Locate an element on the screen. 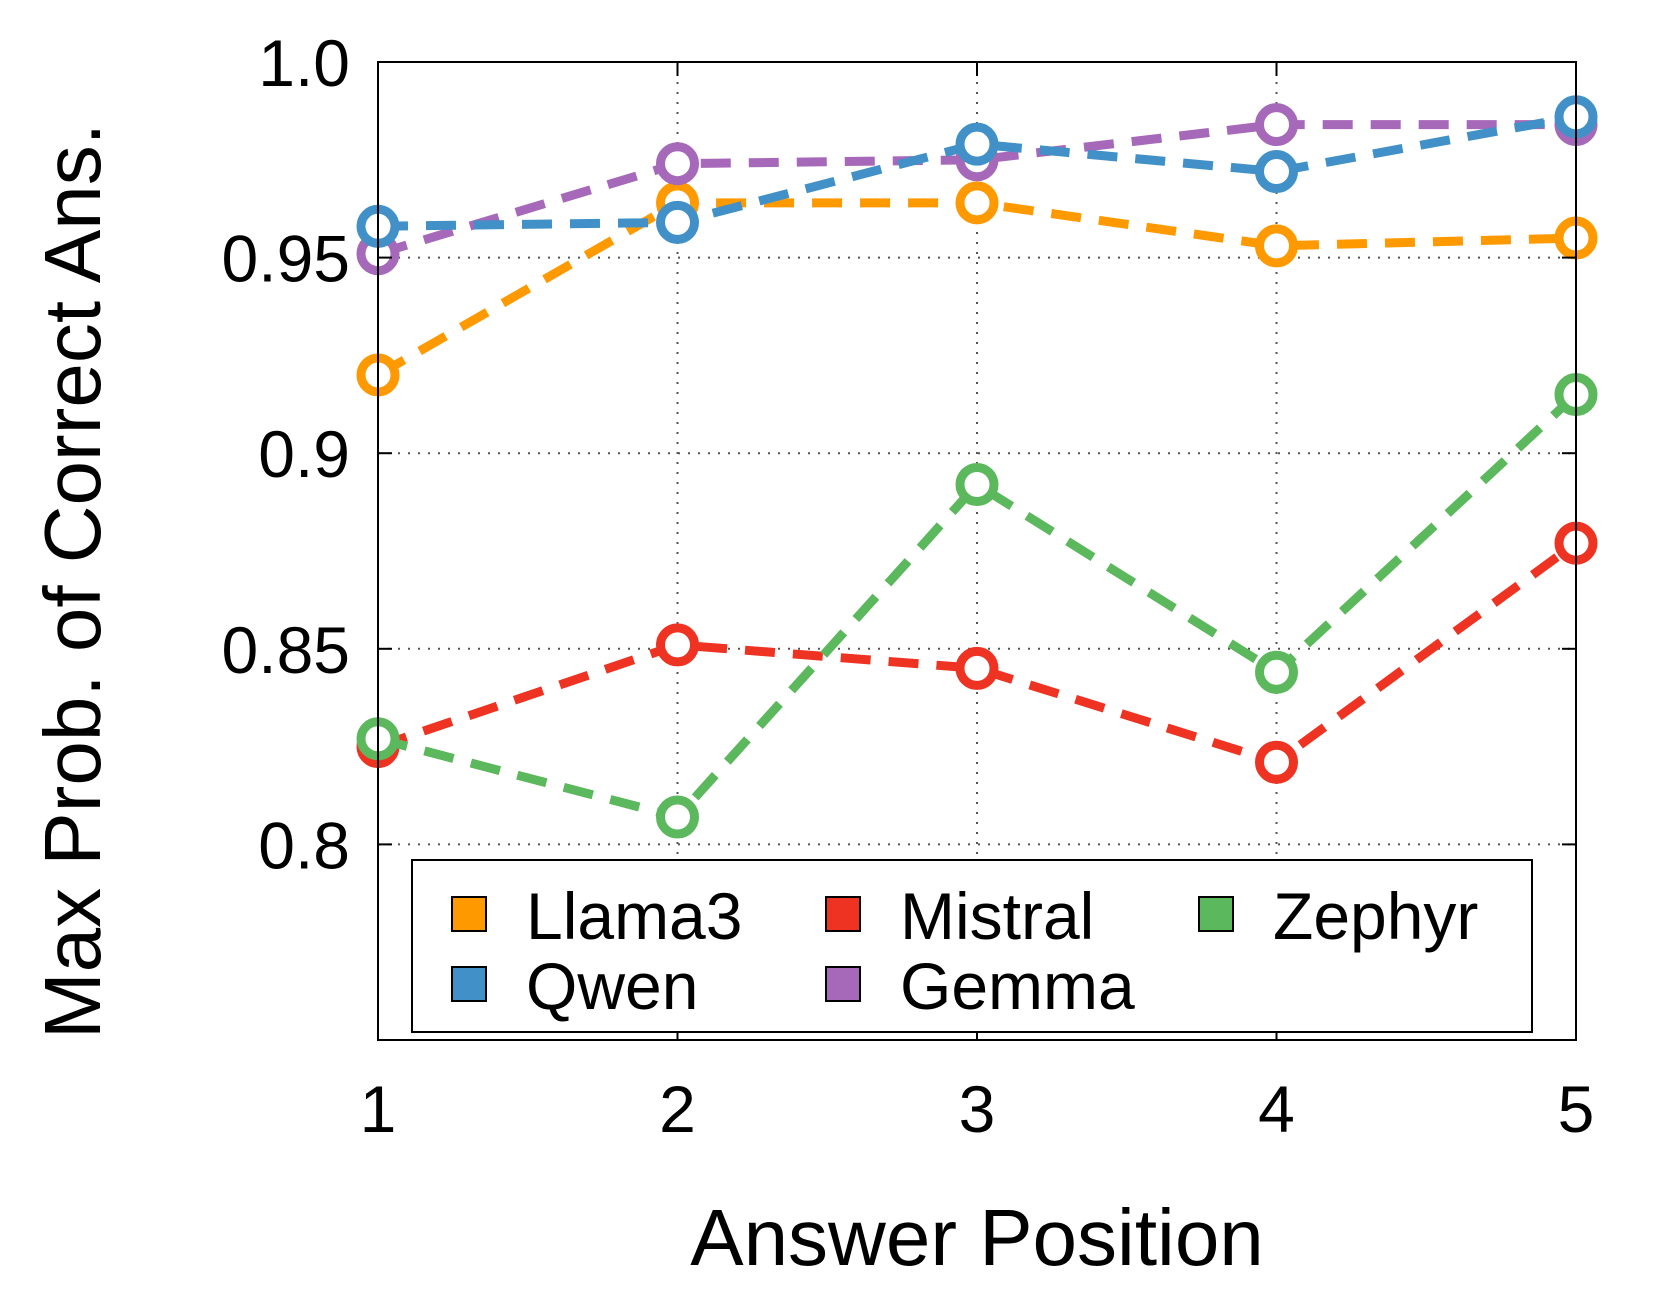 This screenshot has height=1303, width=1661. y-tick-label: 0.85 is located at coordinates (286, 650).